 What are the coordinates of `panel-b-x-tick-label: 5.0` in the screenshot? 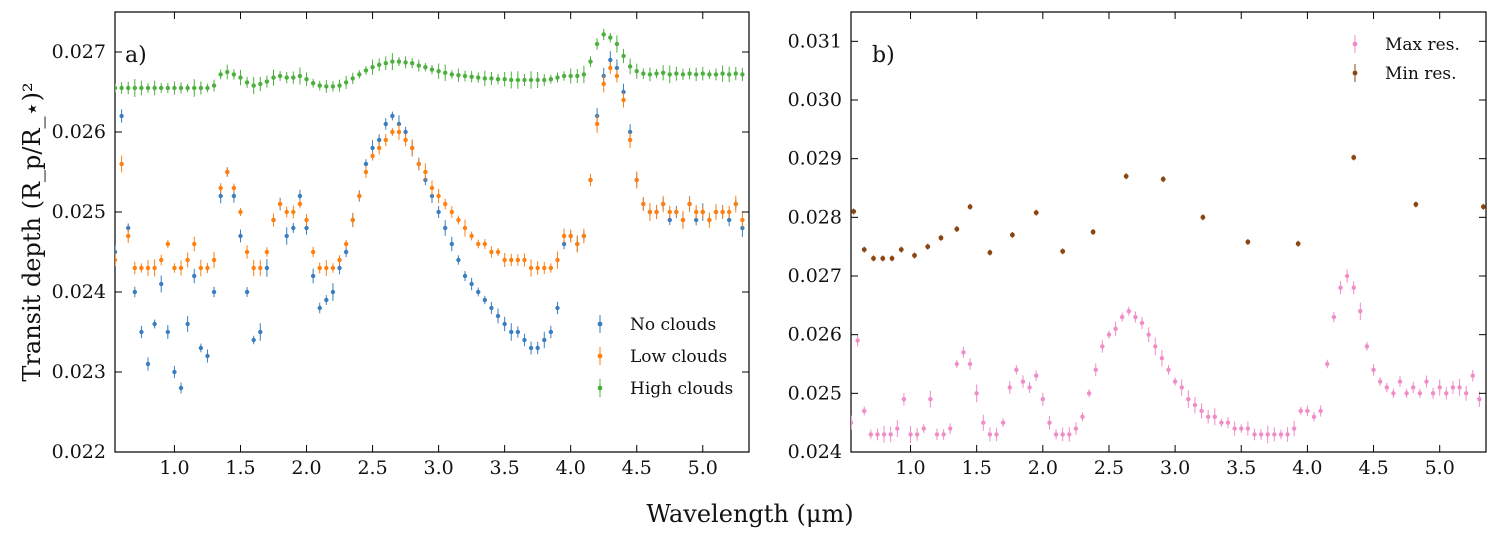 It's located at (1440, 468).